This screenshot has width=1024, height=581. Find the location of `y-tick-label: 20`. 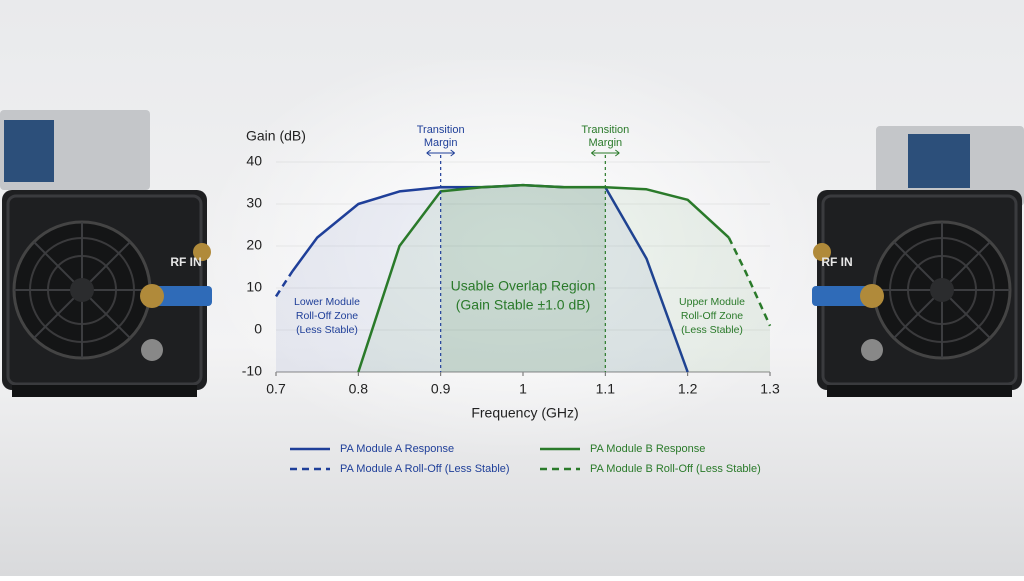

y-tick-label: 20 is located at coordinates (254, 245).